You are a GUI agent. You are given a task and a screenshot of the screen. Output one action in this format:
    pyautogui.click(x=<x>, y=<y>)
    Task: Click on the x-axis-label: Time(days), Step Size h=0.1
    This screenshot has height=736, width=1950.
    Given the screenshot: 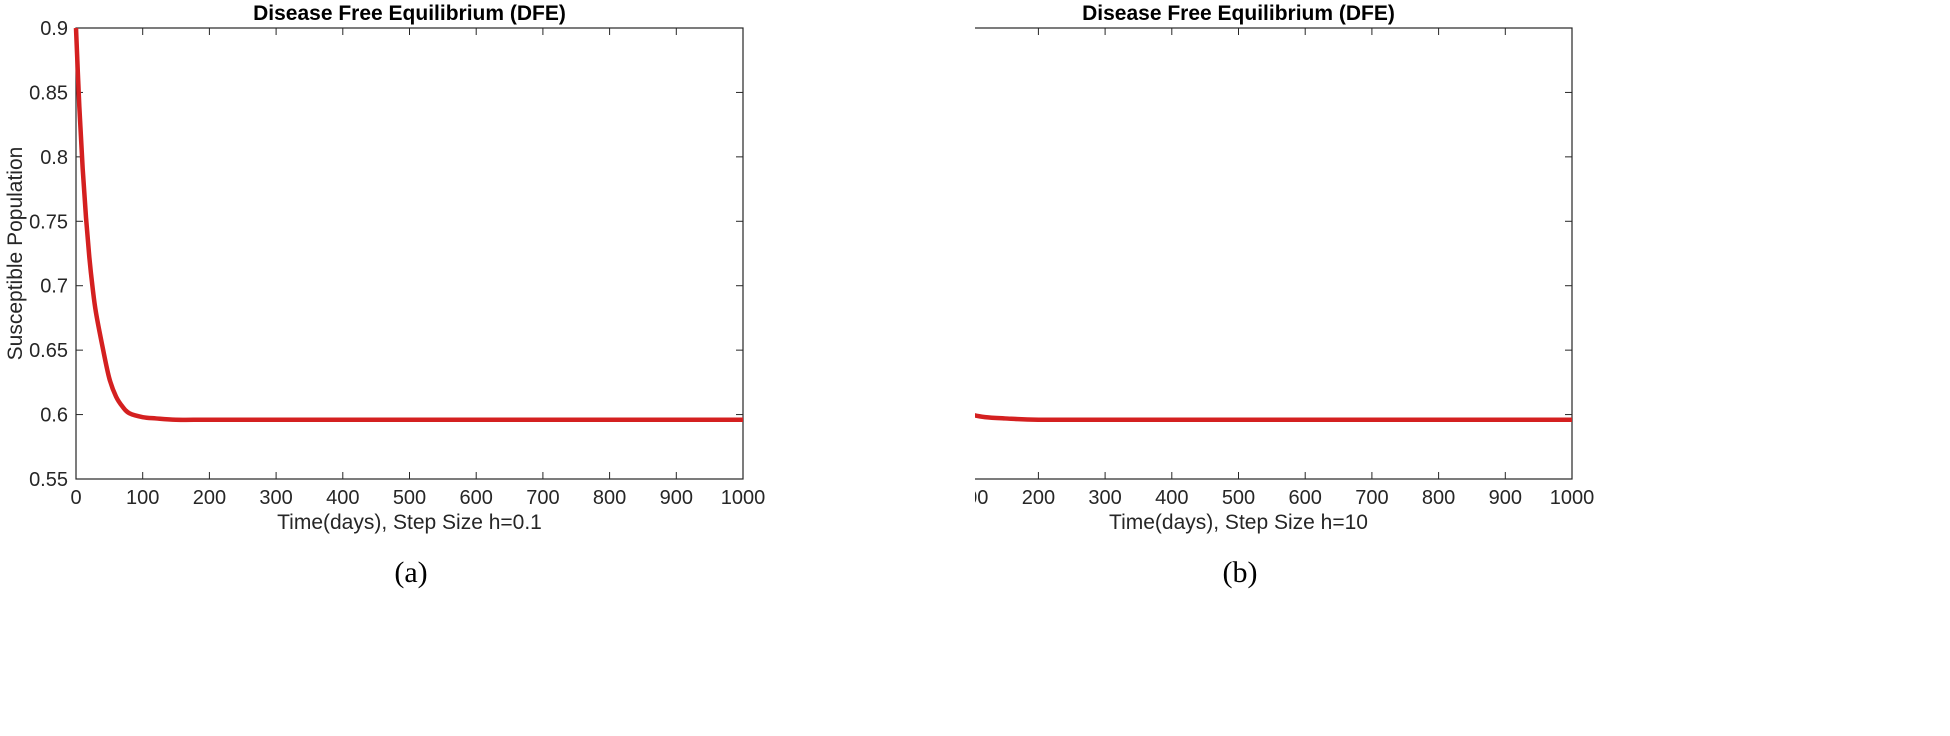 What is the action you would take?
    pyautogui.click(x=409, y=522)
    